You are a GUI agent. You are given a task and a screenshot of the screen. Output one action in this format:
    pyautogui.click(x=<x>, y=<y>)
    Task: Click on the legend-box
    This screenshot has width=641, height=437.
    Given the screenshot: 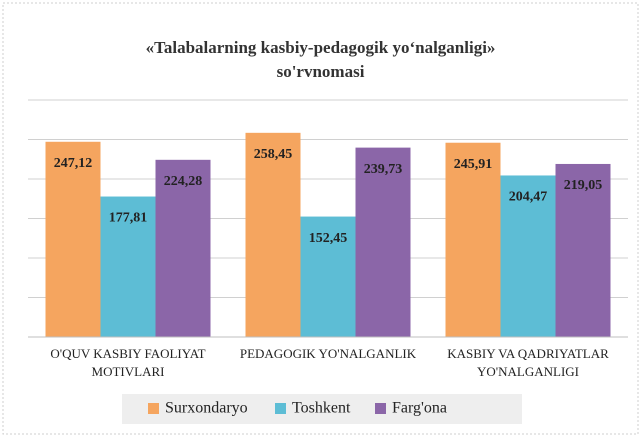 What is the action you would take?
    pyautogui.click(x=322, y=409)
    